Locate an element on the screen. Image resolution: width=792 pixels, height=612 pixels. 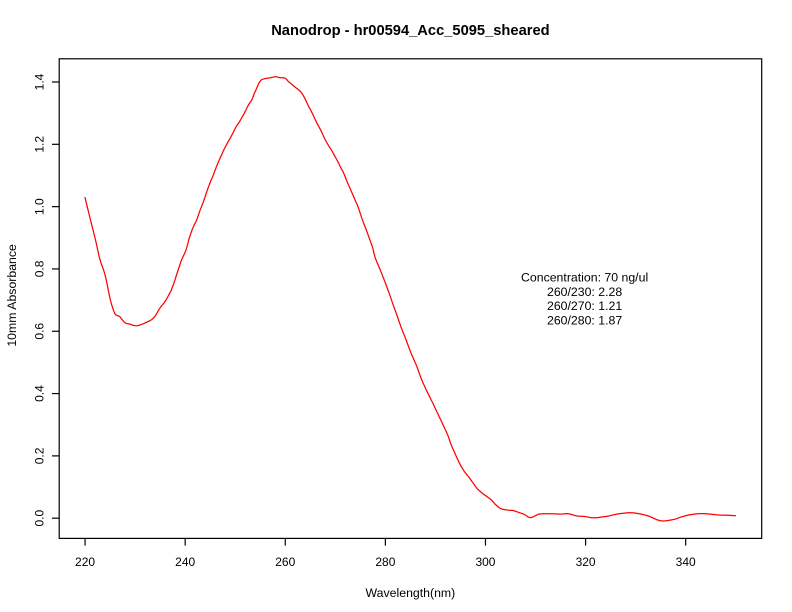
svg-text: 300 is located at coordinates (485, 562).